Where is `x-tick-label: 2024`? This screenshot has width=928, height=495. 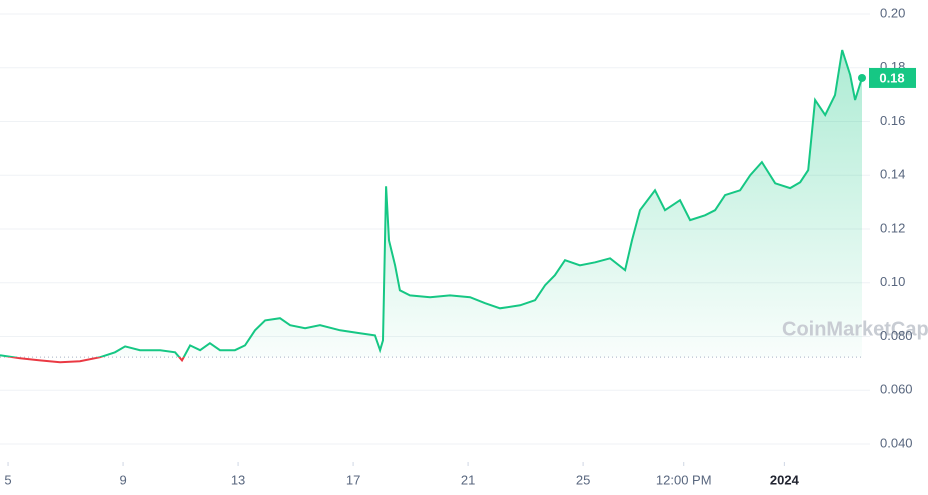 x-tick-label: 2024 is located at coordinates (785, 479).